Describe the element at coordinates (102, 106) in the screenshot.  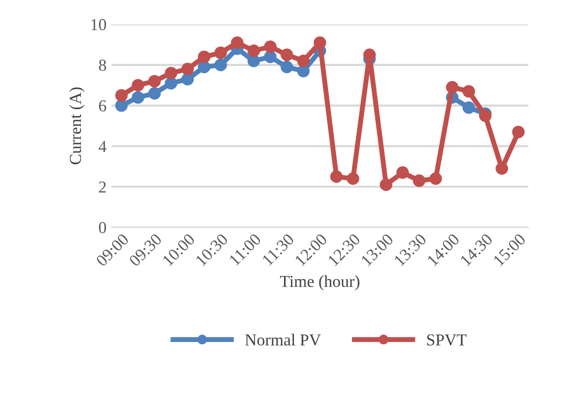
I see `y-tick-label: 6` at that location.